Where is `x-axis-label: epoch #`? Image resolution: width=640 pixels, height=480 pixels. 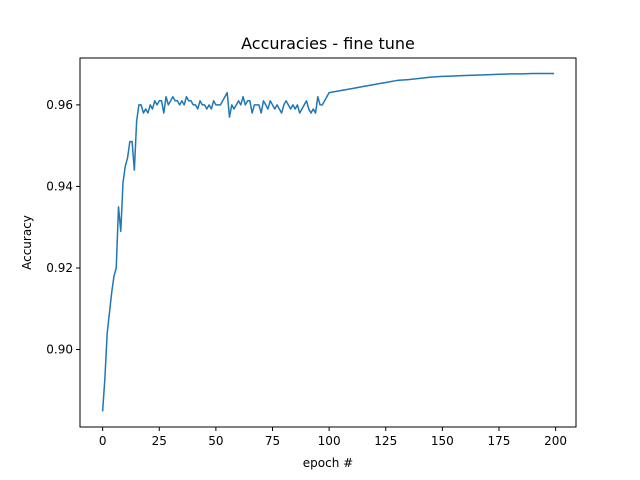 x-axis-label: epoch # is located at coordinates (328, 463).